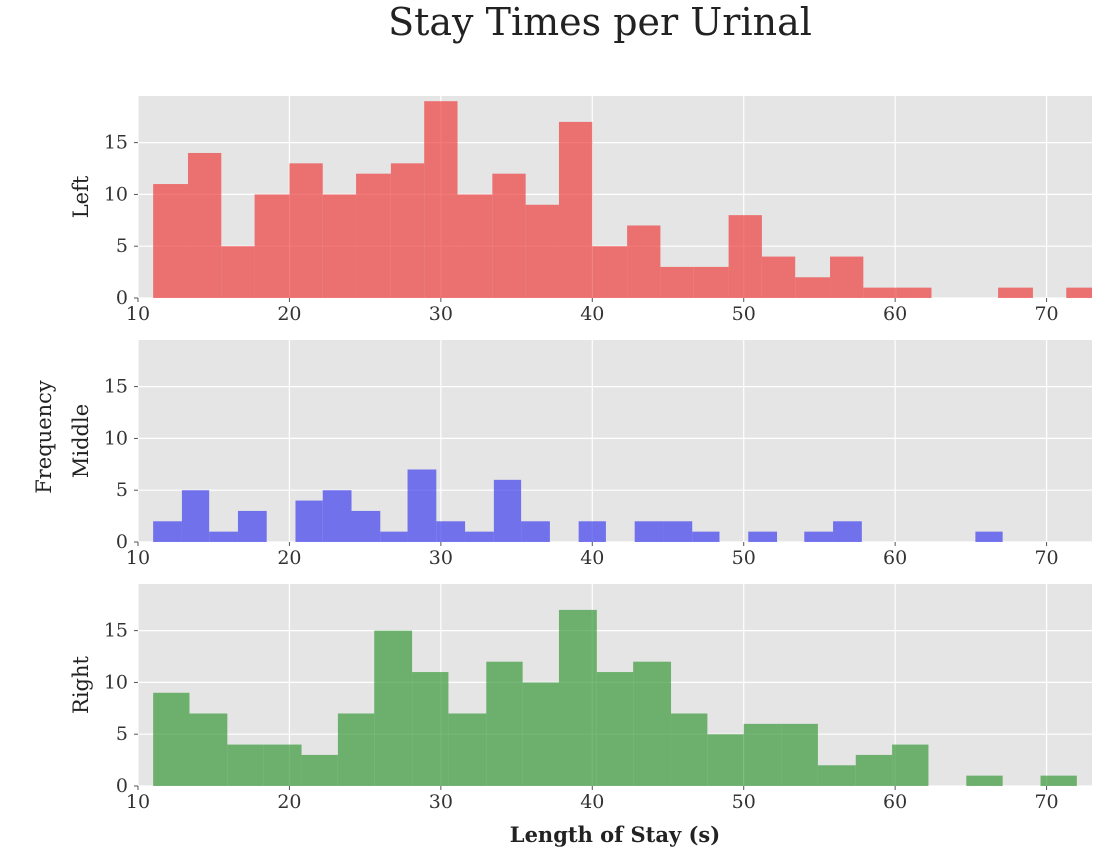  What do you see at coordinates (615, 834) in the screenshot?
I see `x-axis-label: Length of Stay (s)` at bounding box center [615, 834].